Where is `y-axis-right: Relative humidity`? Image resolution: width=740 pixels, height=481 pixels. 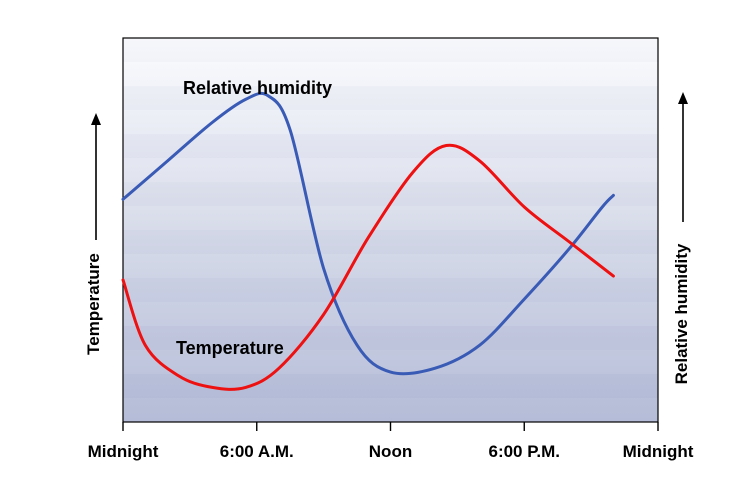 y-axis-right: Relative humidity is located at coordinates (681, 238).